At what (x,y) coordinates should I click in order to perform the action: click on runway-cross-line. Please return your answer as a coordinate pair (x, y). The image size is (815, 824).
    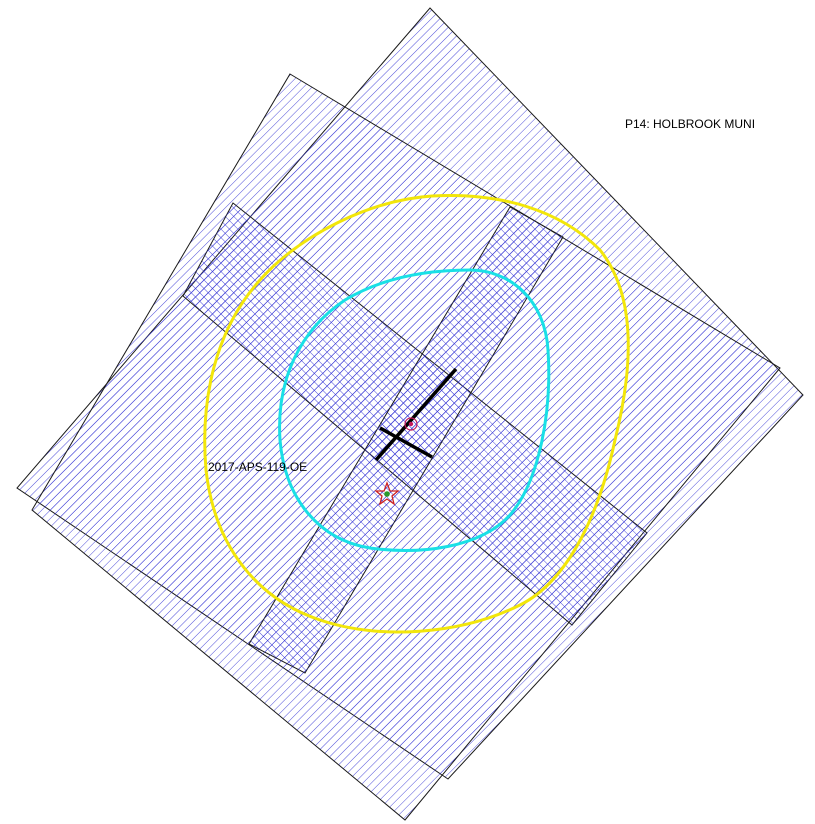
    Looking at the image, I should click on (406, 442).